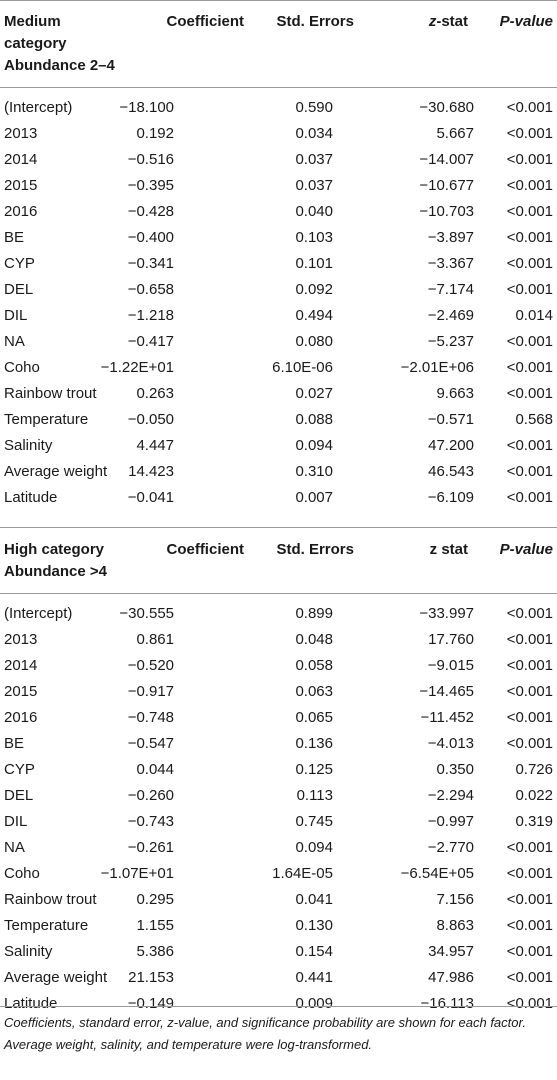 The width and height of the screenshot is (557, 1080). Describe the element at coordinates (446, 691) in the screenshot. I see `z-stat-cell: −14.465` at that location.